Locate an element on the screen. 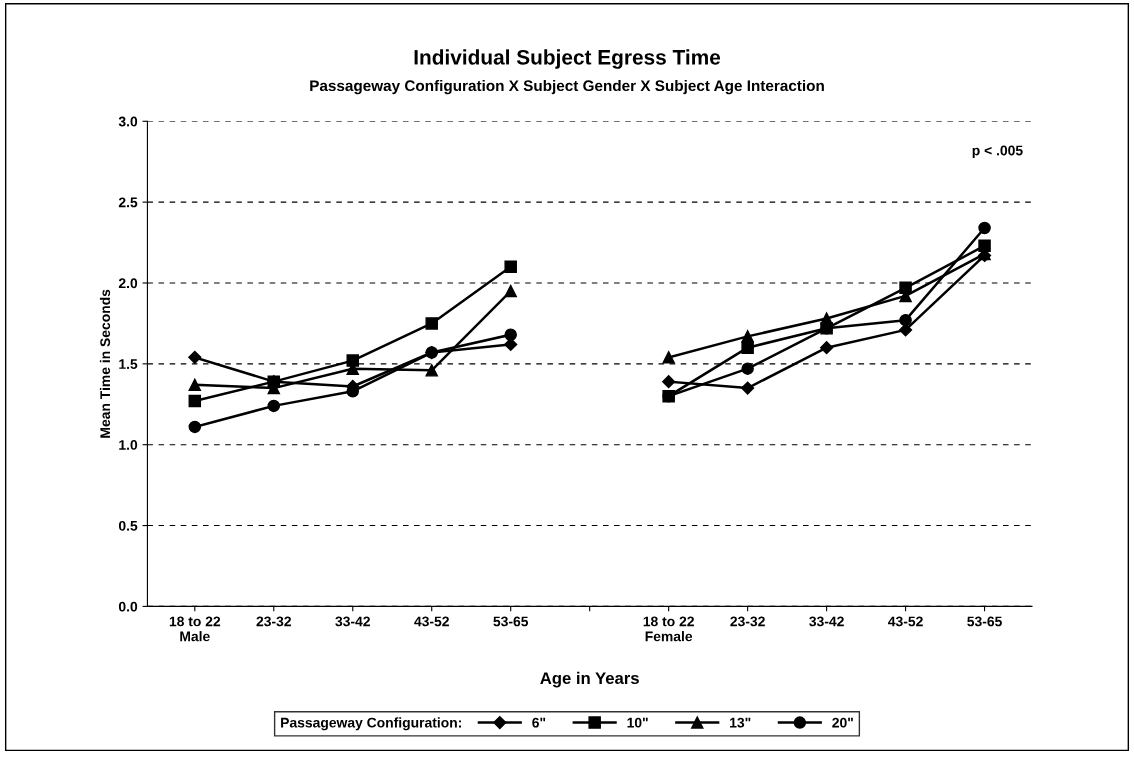  y-tick-label: 1.0 is located at coordinates (128, 445).